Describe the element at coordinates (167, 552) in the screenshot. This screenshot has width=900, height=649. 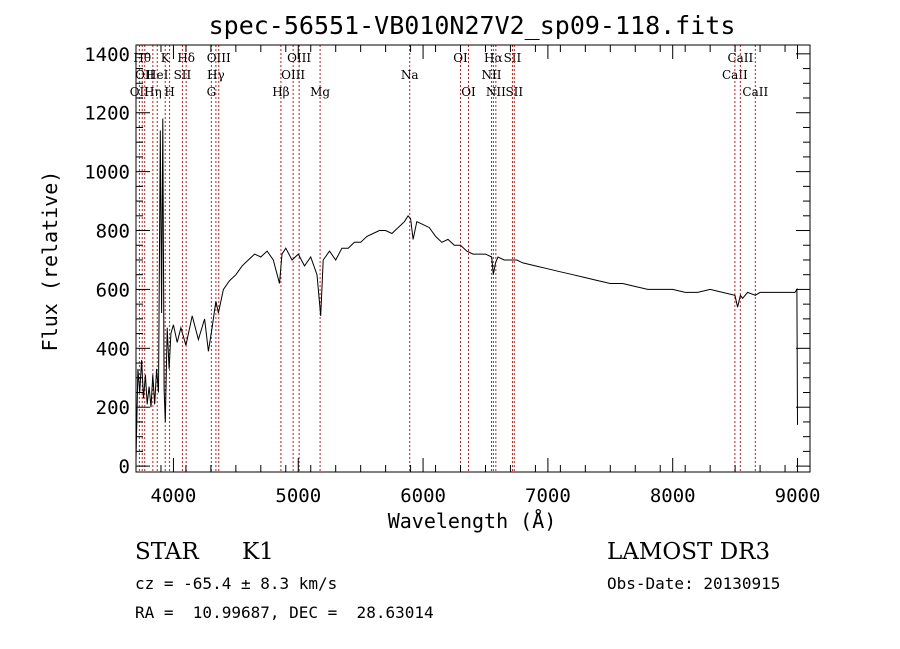
I see `object-class: STAR` at that location.